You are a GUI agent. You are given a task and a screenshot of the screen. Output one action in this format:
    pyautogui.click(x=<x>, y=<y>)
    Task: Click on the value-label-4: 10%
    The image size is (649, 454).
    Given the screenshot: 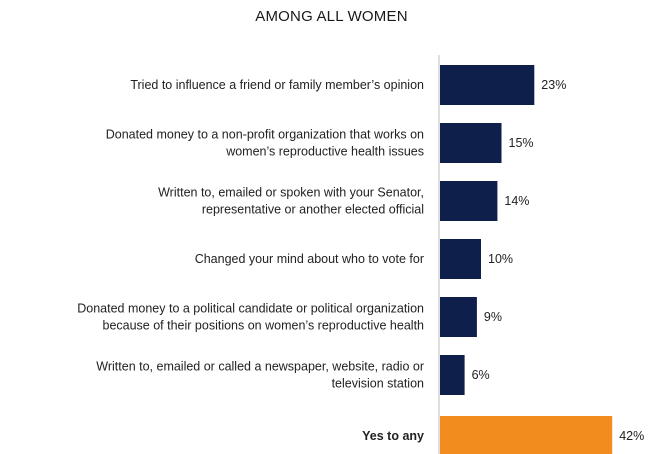 What is the action you would take?
    pyautogui.click(x=500, y=259)
    